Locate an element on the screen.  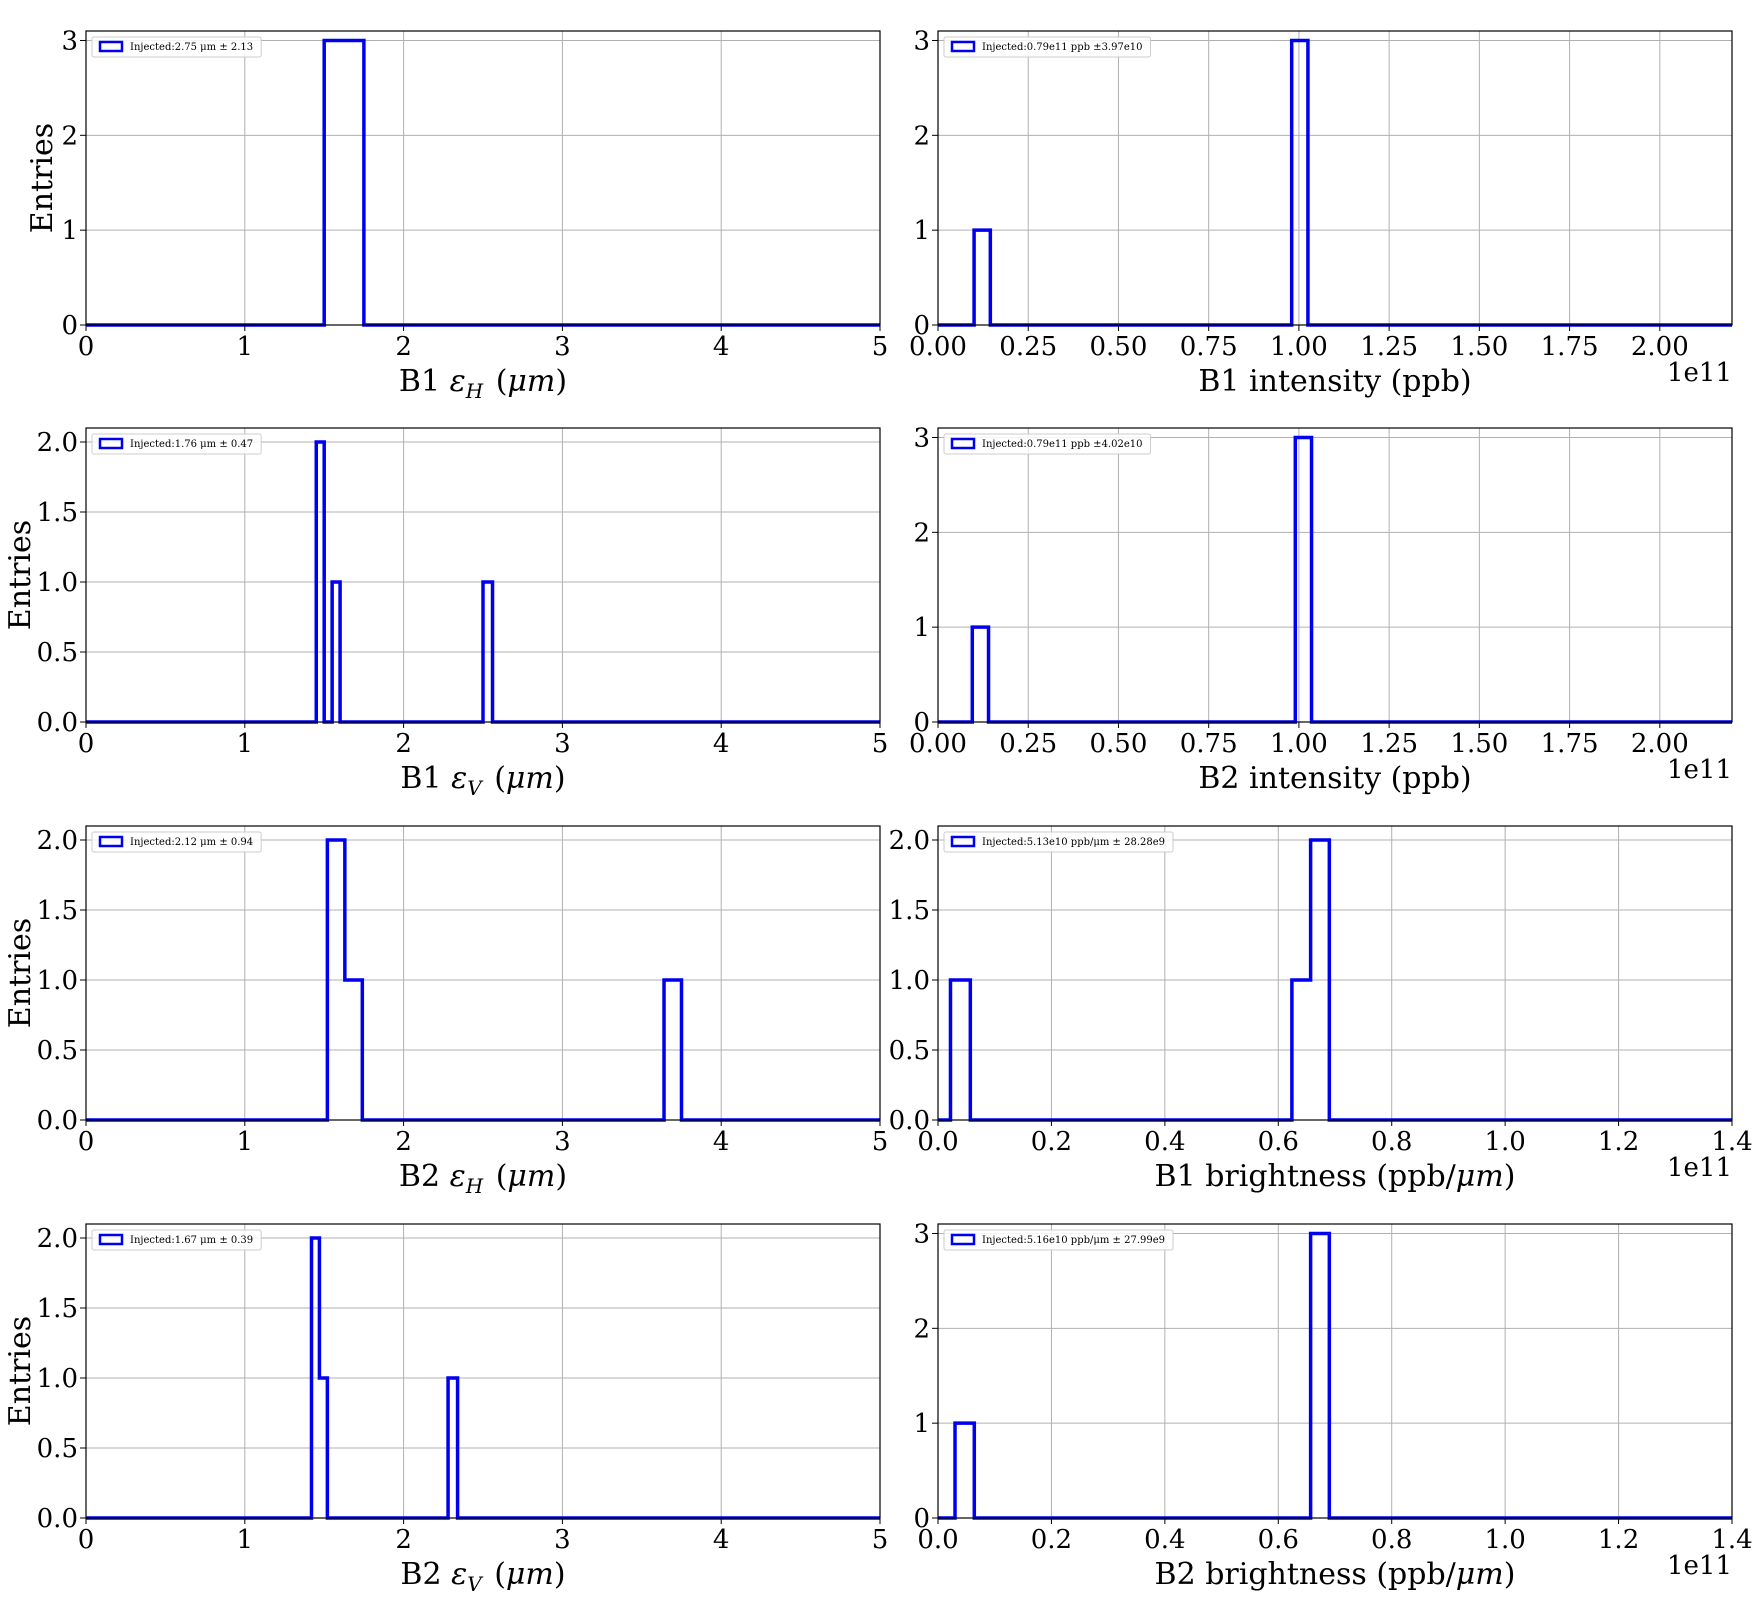
legend: Injected:5.13e10 ppb/μm ± 28.28e9 is located at coordinates (1058, 842).